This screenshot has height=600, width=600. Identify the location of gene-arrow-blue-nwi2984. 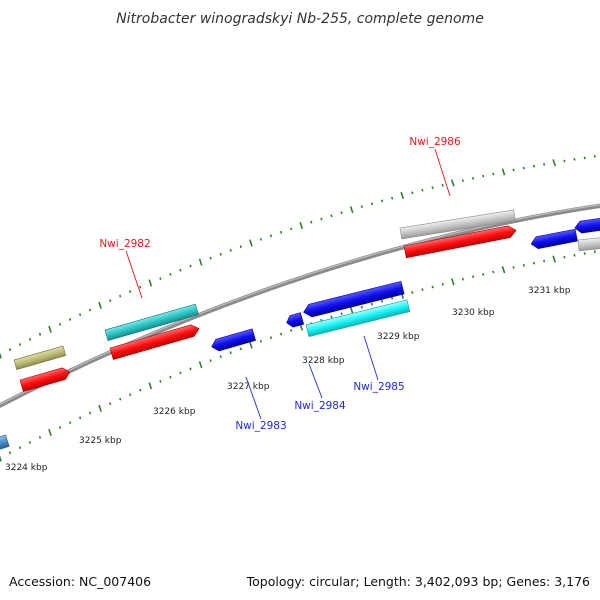
(353, 299).